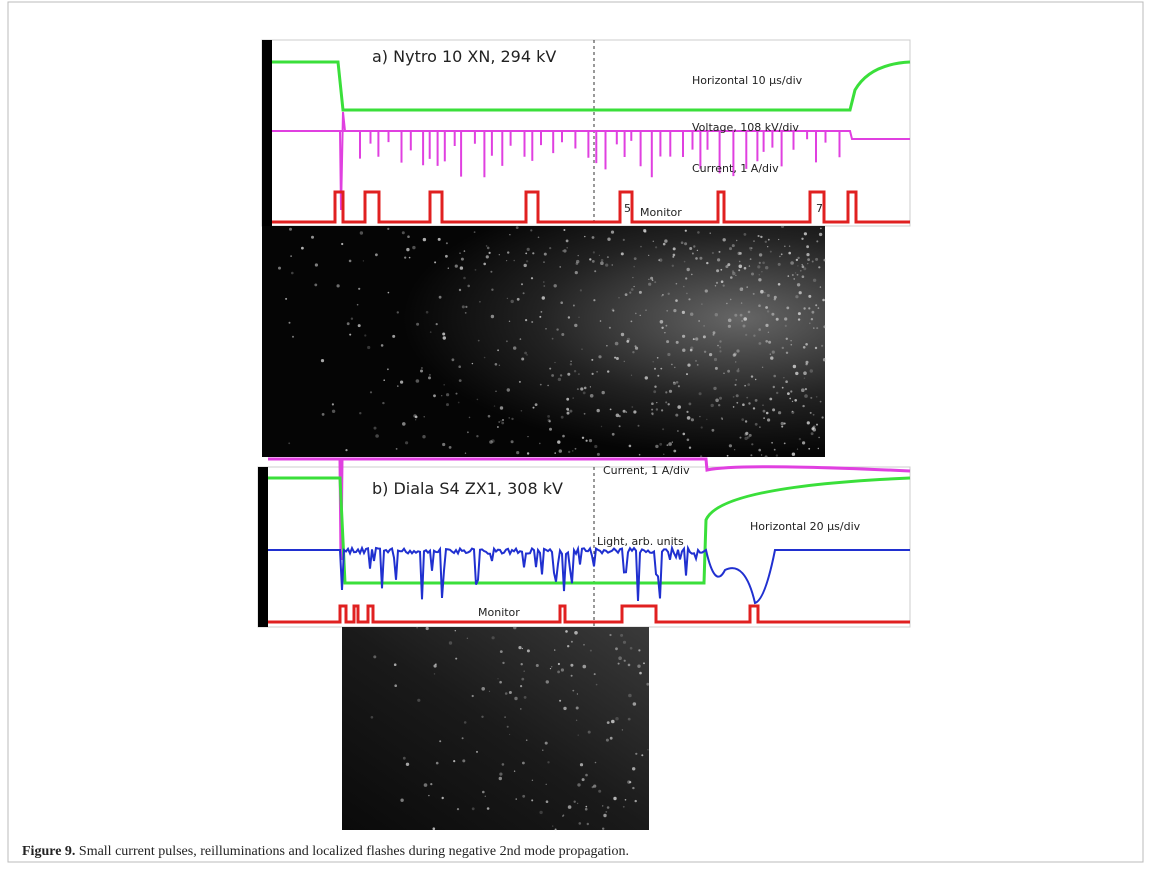  I want to click on scope-strip, so click(263, 547).